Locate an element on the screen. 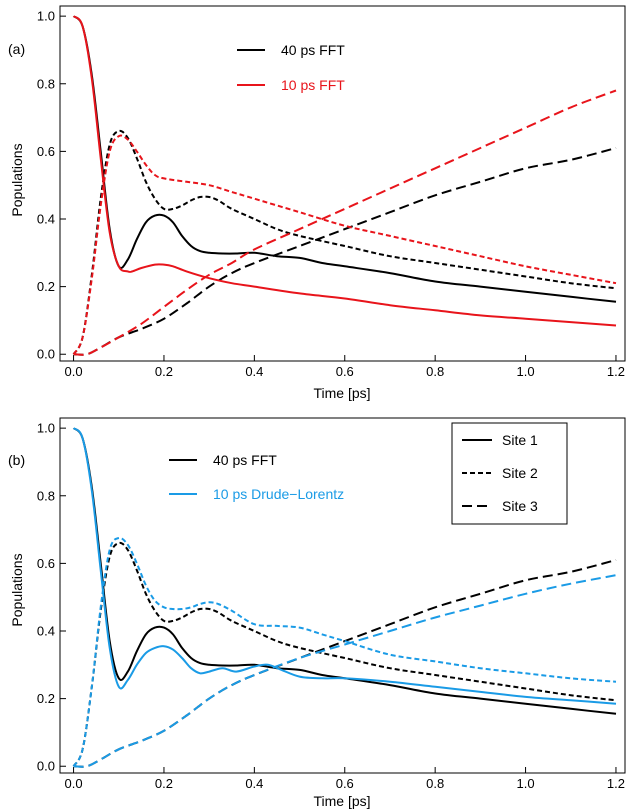 This screenshot has height=812, width=630. site-legend-label: Site 1 is located at coordinates (520, 440).